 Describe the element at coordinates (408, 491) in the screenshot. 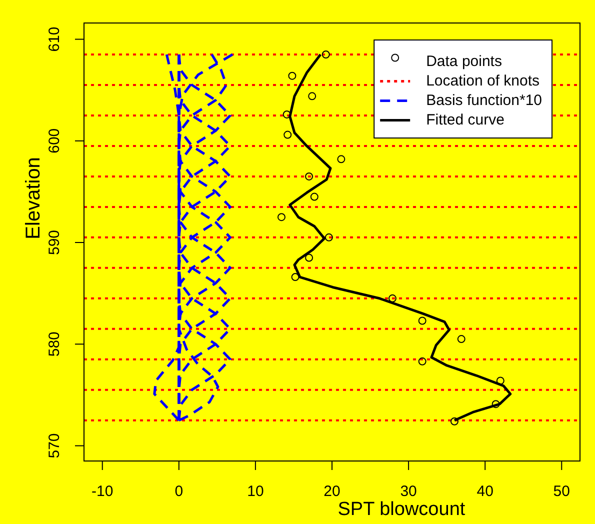

I see `x-tick-label: 30` at that location.